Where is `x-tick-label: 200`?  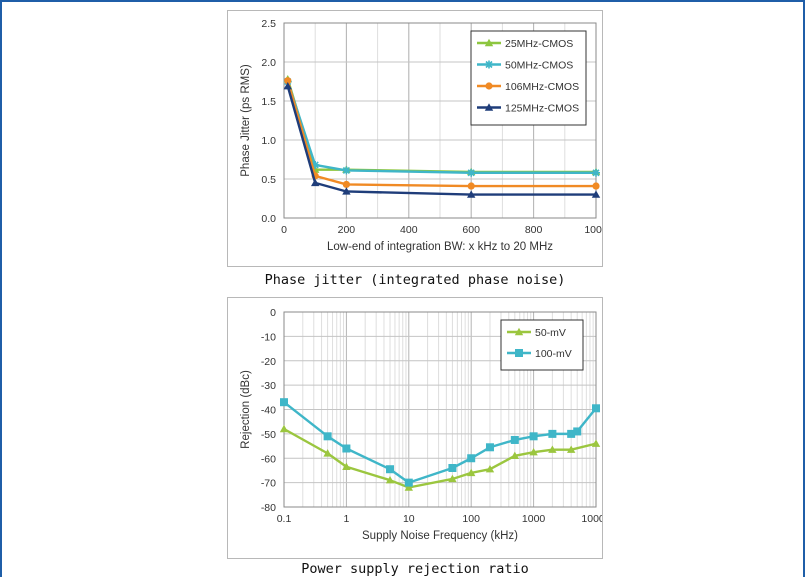 x-tick-label: 200 is located at coordinates (347, 230).